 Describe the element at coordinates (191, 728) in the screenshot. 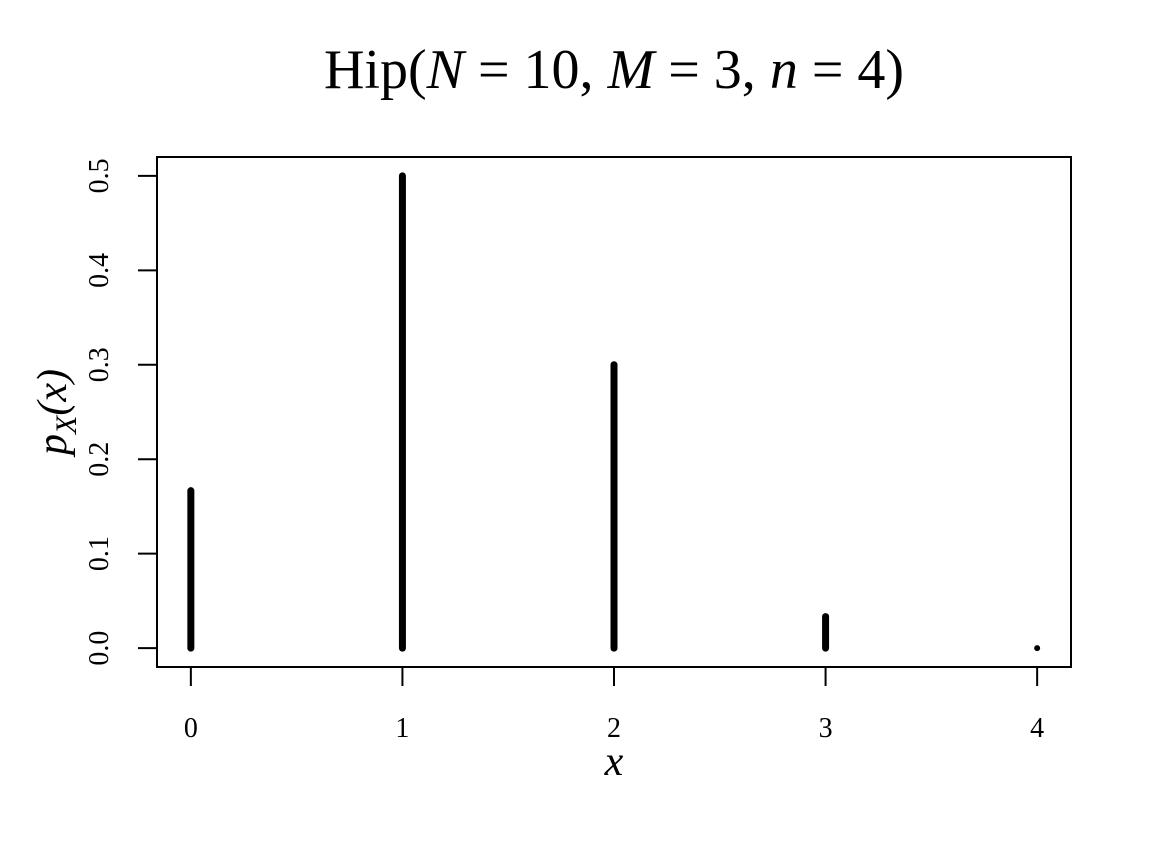

I see `x-tick-label: 0` at that location.